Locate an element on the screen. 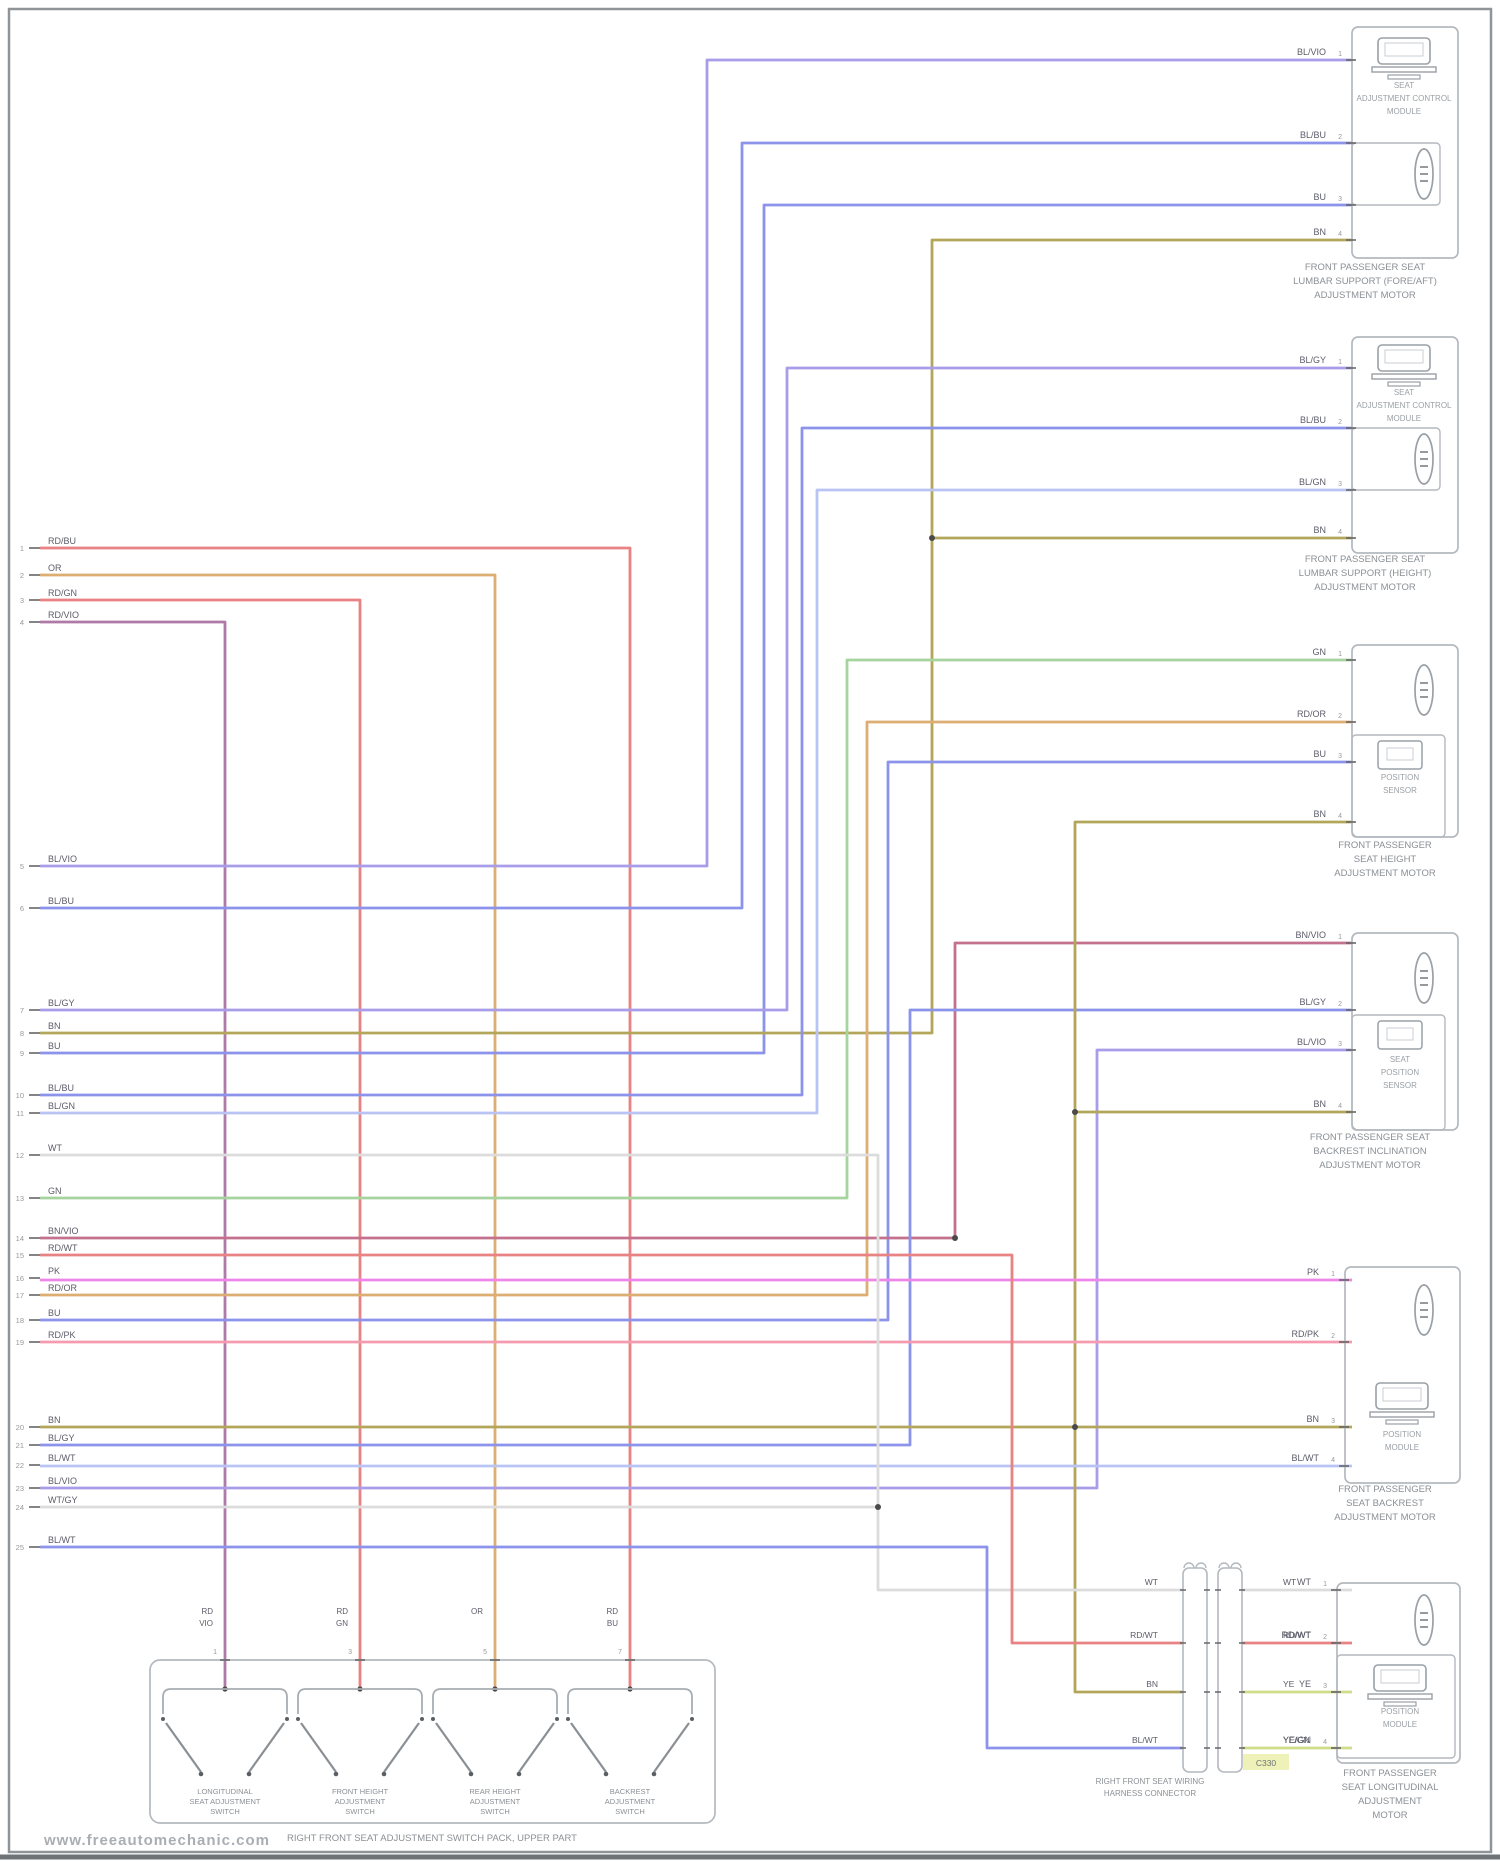 The image size is (1500, 1861). lumbar-height-adjustment-motor-module-icon-foot is located at coordinates (1404, 384).